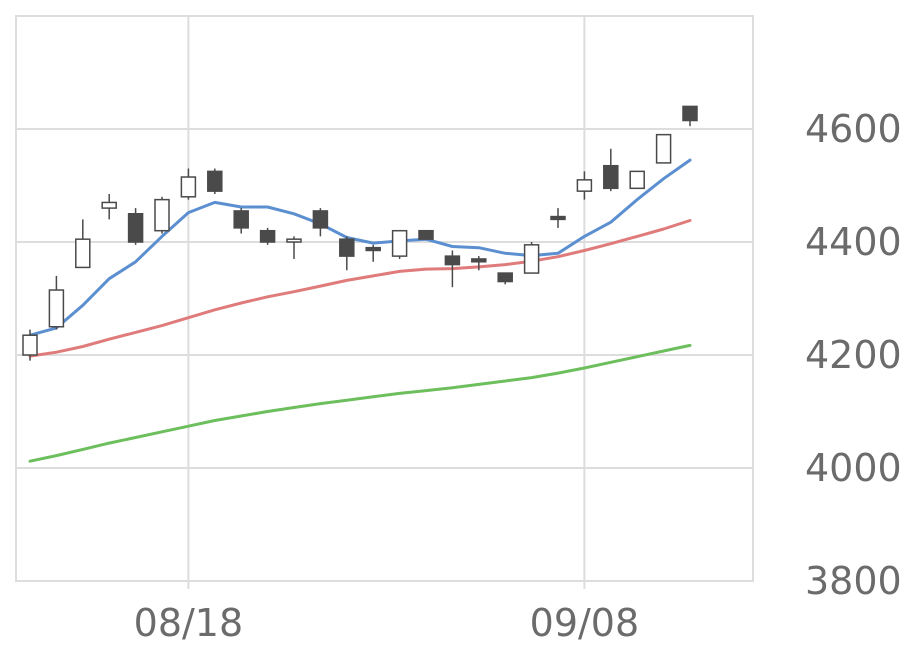  I want to click on x-axis-ticks: 08/18 09/08, so click(387, 613).